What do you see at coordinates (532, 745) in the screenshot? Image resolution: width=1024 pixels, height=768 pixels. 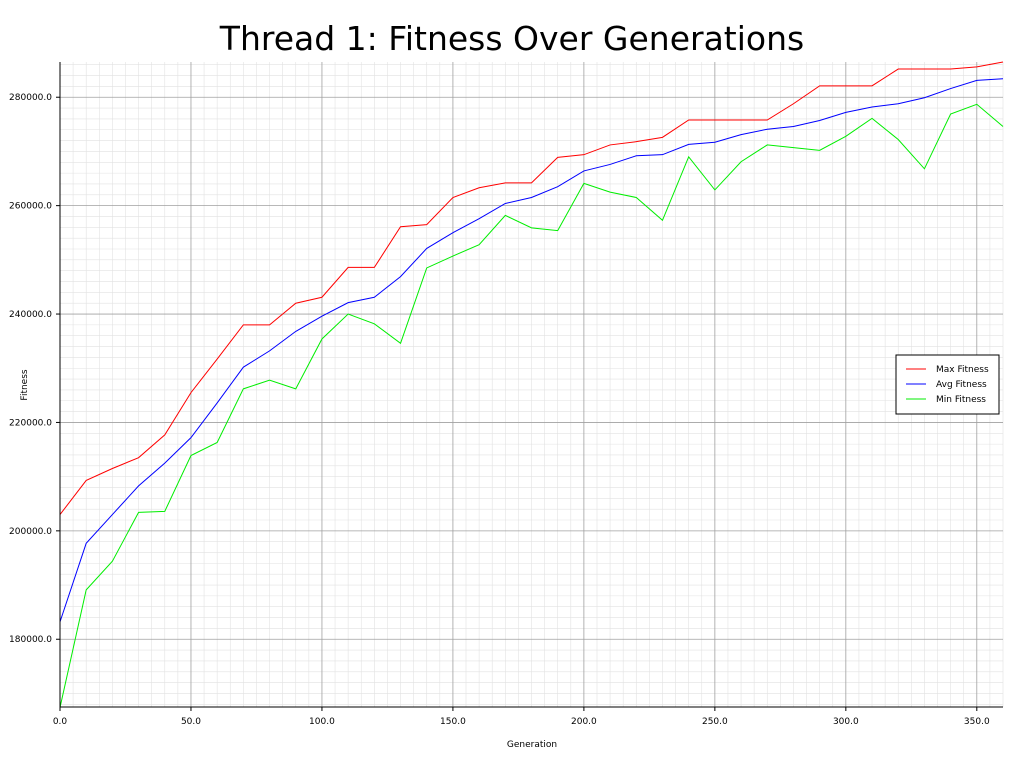 I see `x-axis-label: Generation` at bounding box center [532, 745].